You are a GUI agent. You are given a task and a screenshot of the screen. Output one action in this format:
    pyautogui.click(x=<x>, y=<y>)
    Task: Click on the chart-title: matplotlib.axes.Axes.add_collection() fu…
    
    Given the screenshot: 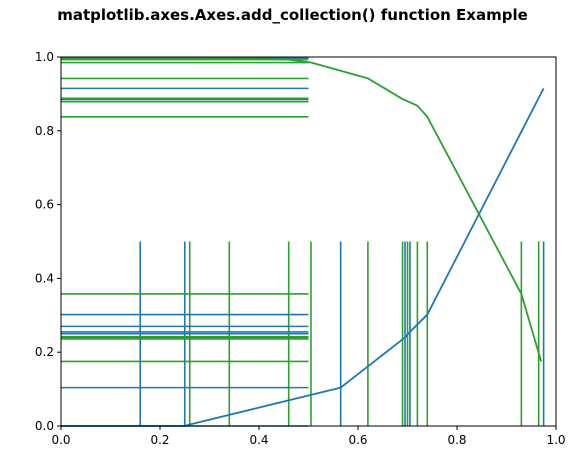 What is the action you would take?
    pyautogui.click(x=292, y=15)
    